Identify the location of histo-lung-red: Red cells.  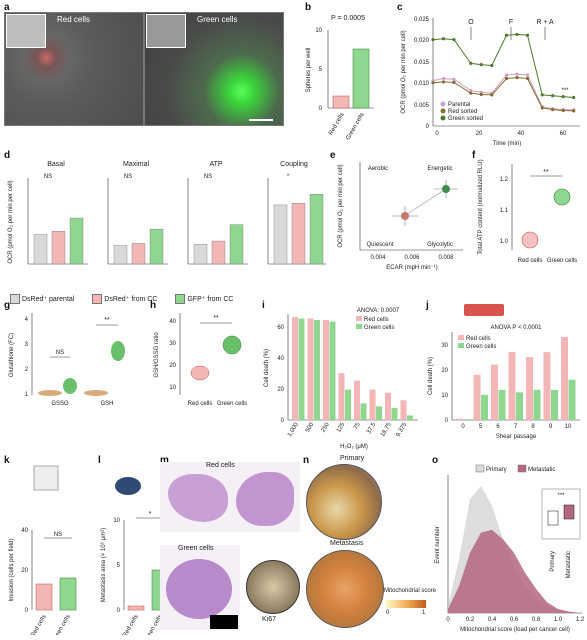
(230, 497).